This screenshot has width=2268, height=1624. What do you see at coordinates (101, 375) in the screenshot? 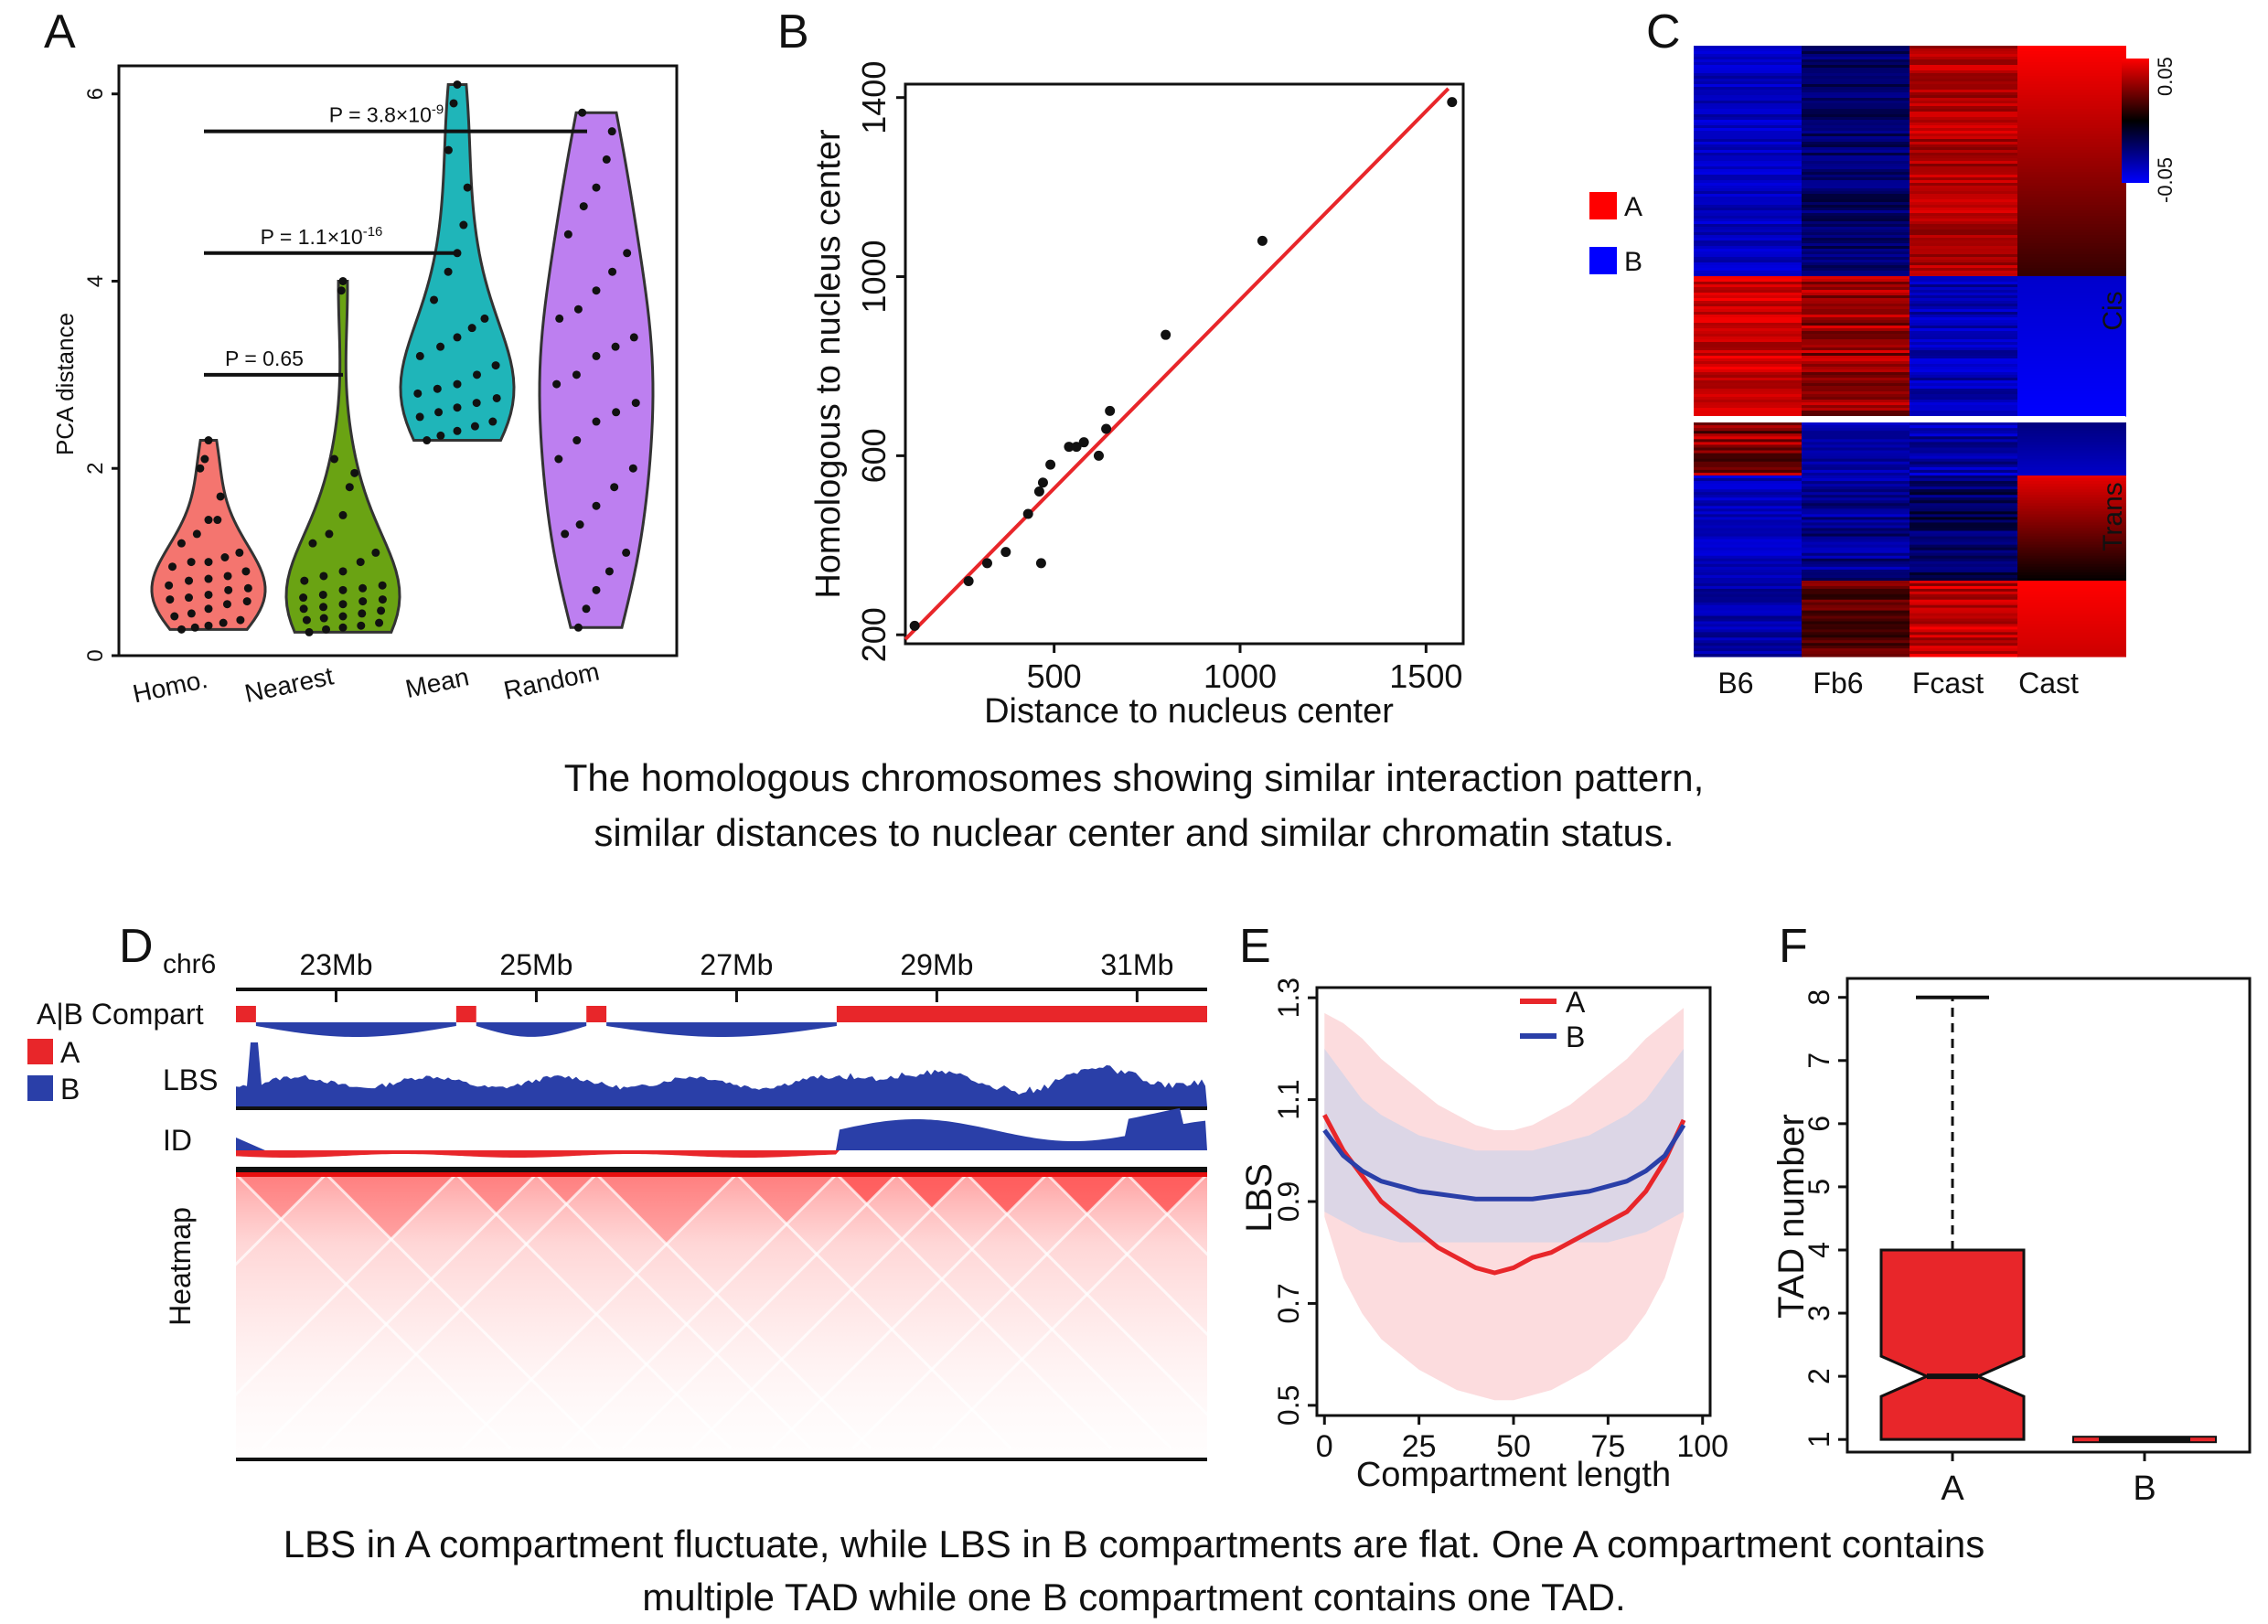
I see `panel-a-y-ticks: 0 2 4 6` at bounding box center [101, 375].